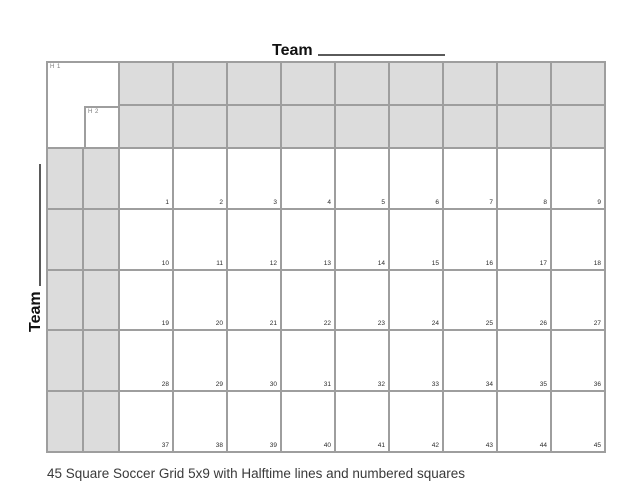 The width and height of the screenshot is (641, 495). What do you see at coordinates (543, 445) in the screenshot?
I see `square-number: 44` at bounding box center [543, 445].